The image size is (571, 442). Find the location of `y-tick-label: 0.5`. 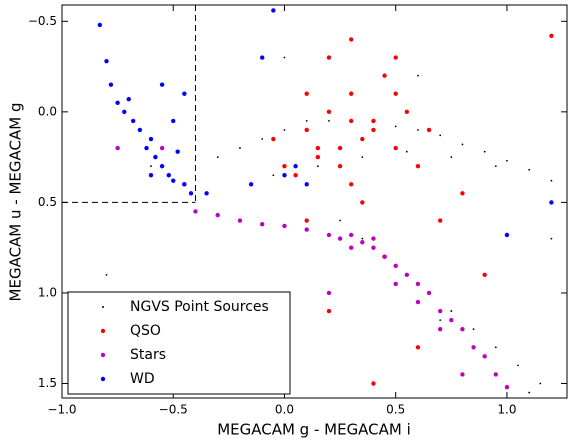

y-tick-label: 0.5 is located at coordinates (47, 202).